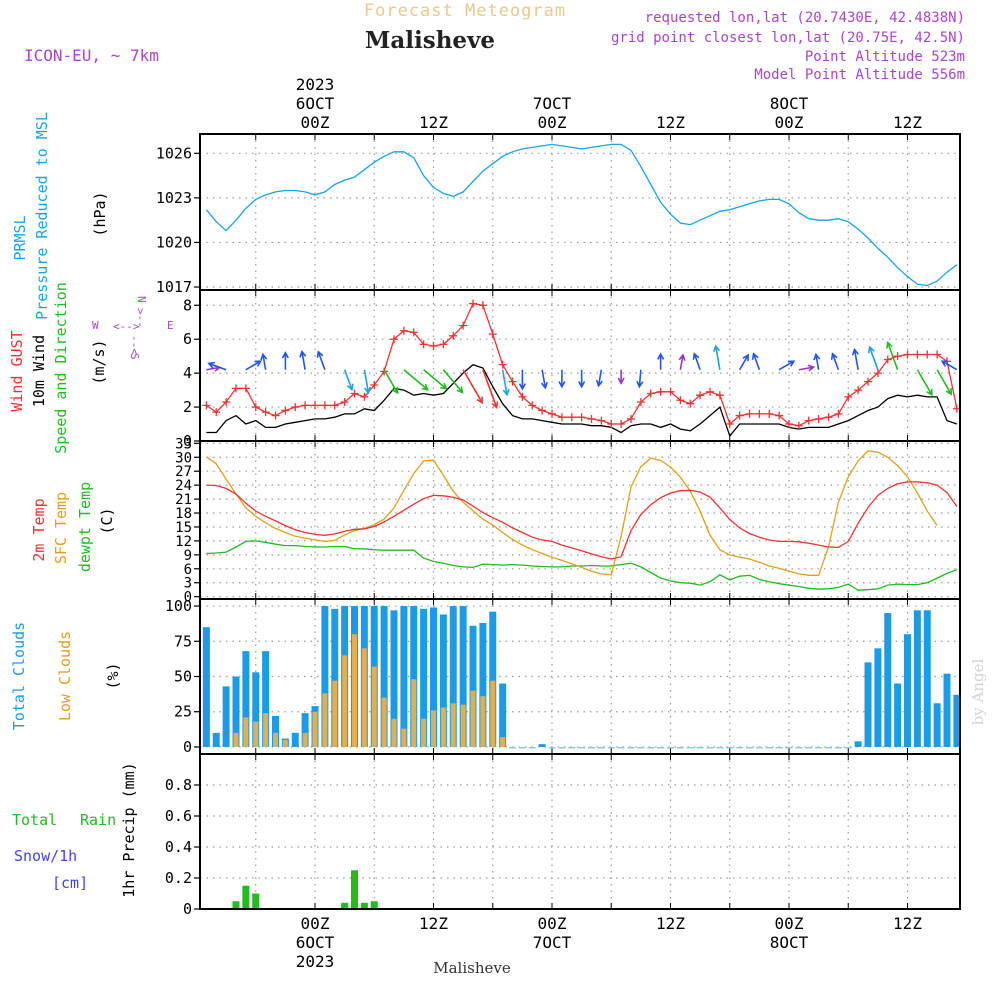  I want to click on compass-s: S, so click(134, 356).